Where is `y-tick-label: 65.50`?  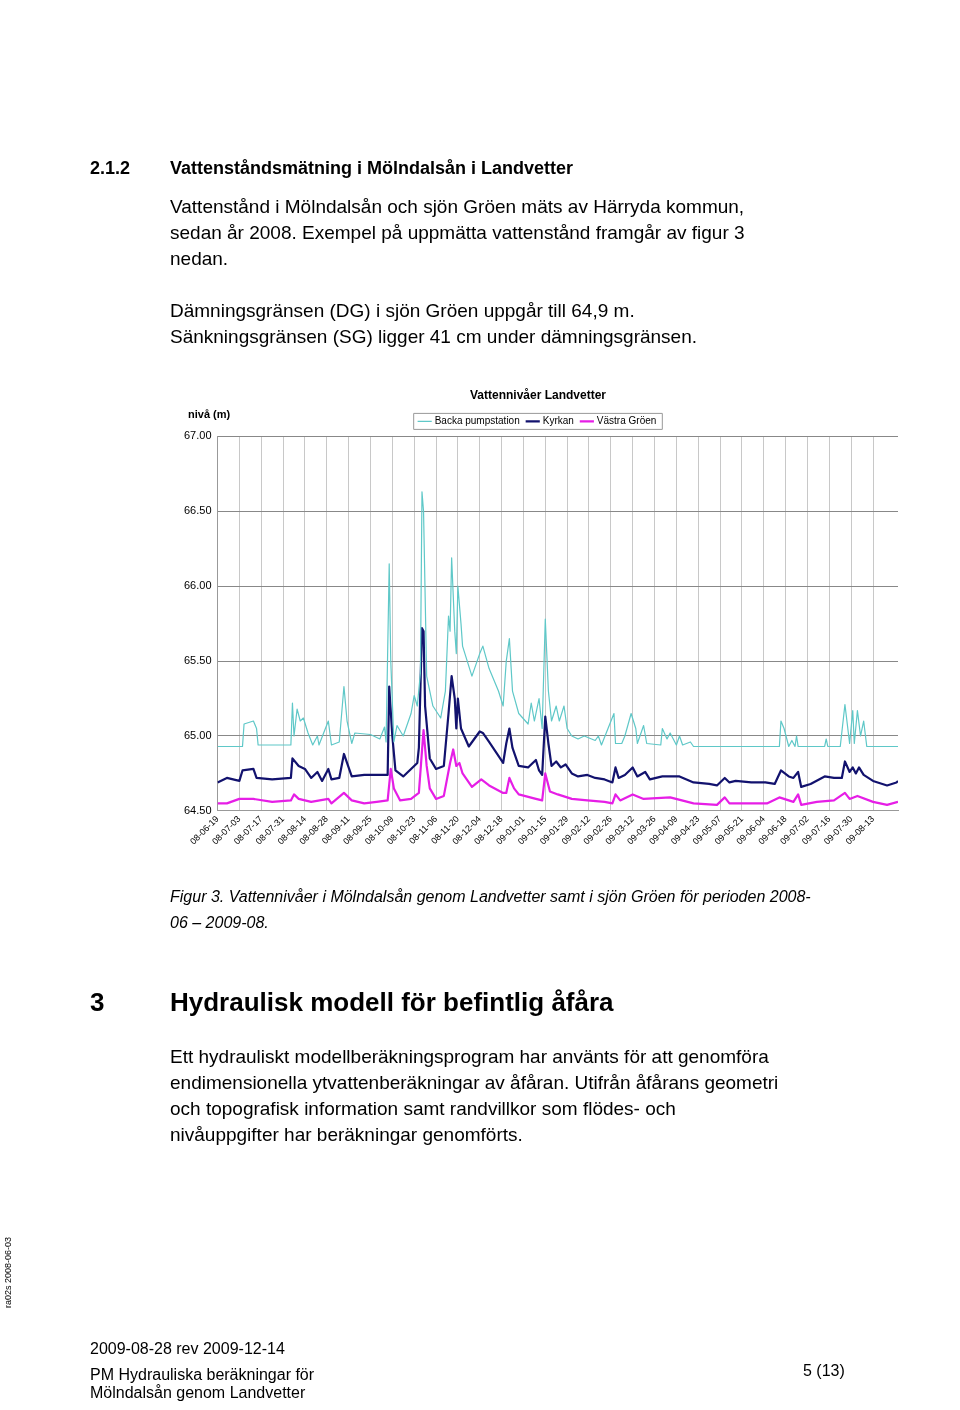 y-tick-label: 65.50 is located at coordinates (198, 660).